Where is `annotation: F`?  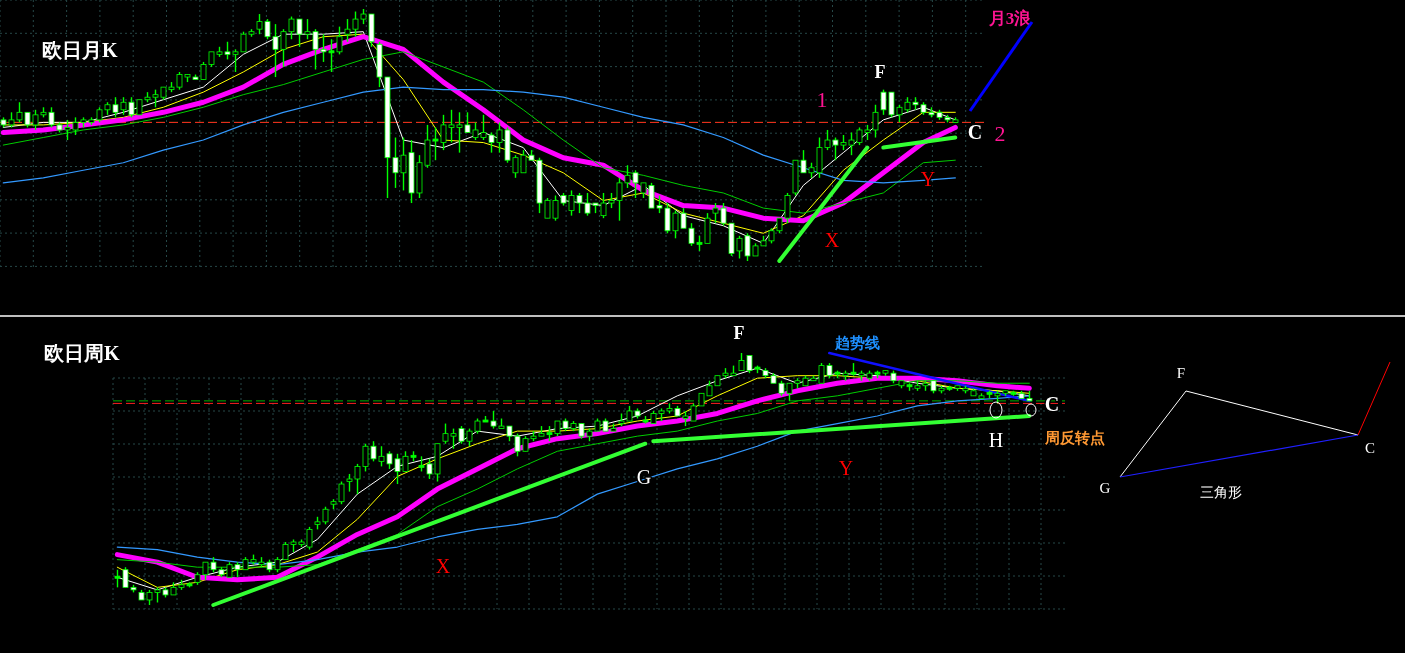
annotation: F is located at coordinates (880, 72).